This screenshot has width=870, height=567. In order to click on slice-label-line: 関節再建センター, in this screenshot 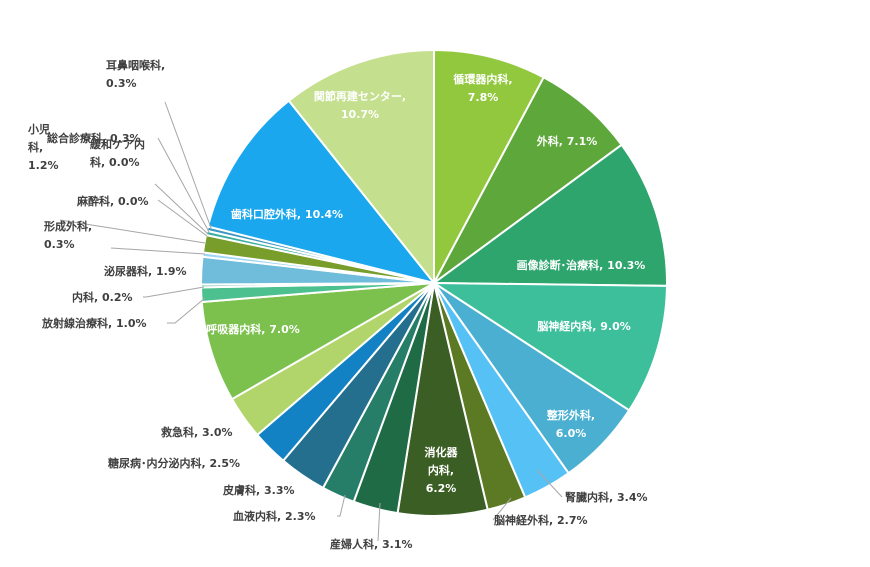, I will do `click(360, 96)`.